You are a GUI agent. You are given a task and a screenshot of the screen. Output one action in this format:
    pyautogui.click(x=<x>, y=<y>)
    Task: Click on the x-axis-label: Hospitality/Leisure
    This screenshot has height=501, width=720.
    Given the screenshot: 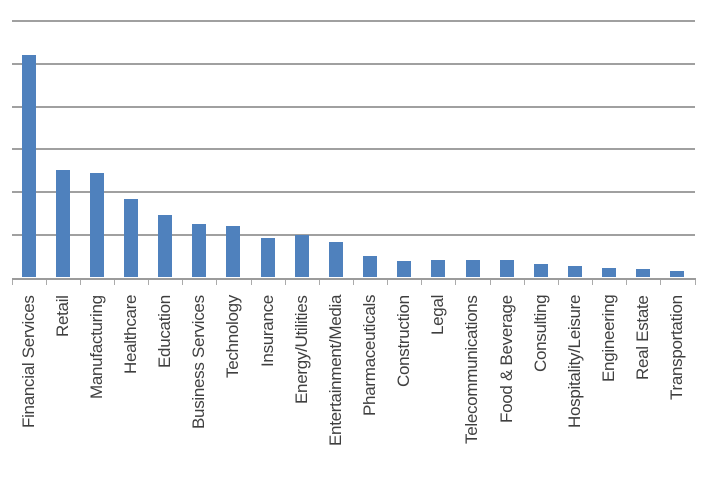 What is the action you would take?
    pyautogui.click(x=574, y=362)
    